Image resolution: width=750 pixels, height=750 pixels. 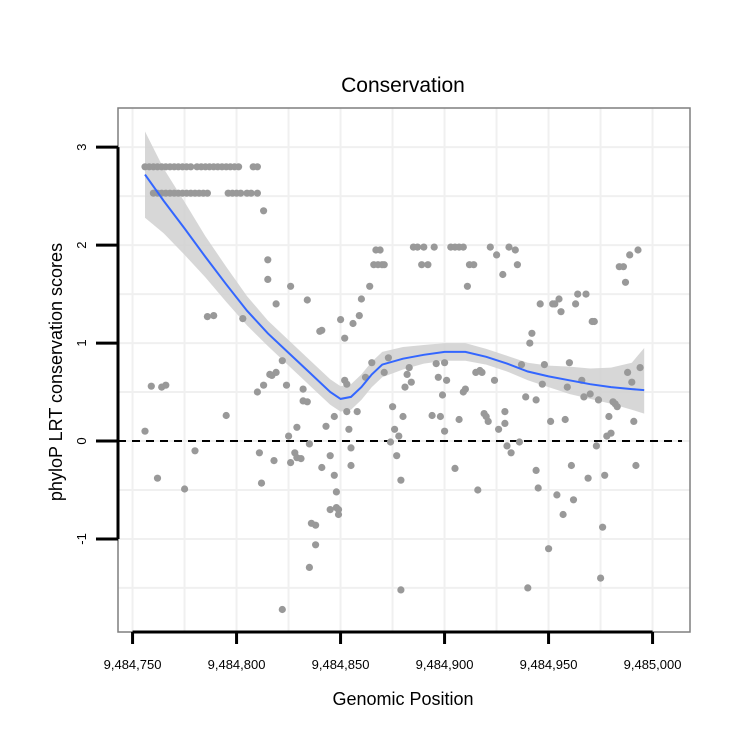 What do you see at coordinates (81, 342) in the screenshot?
I see `y-tick-label: 1` at bounding box center [81, 342].